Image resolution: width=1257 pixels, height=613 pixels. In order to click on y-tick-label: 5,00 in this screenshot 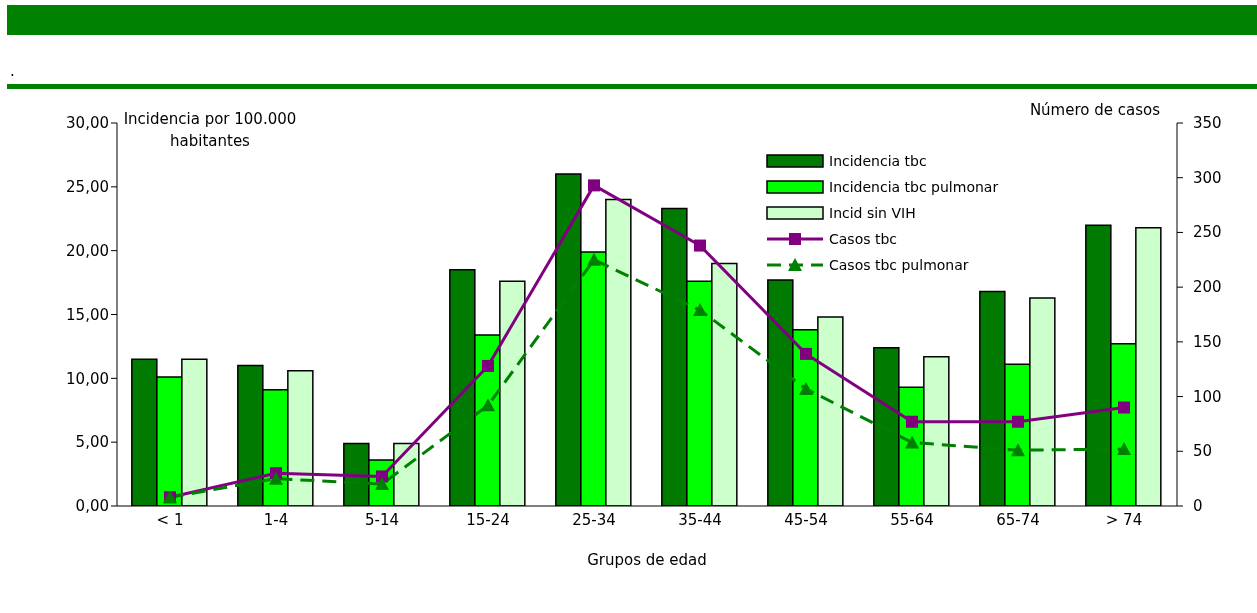, I will do `click(92, 442)`.